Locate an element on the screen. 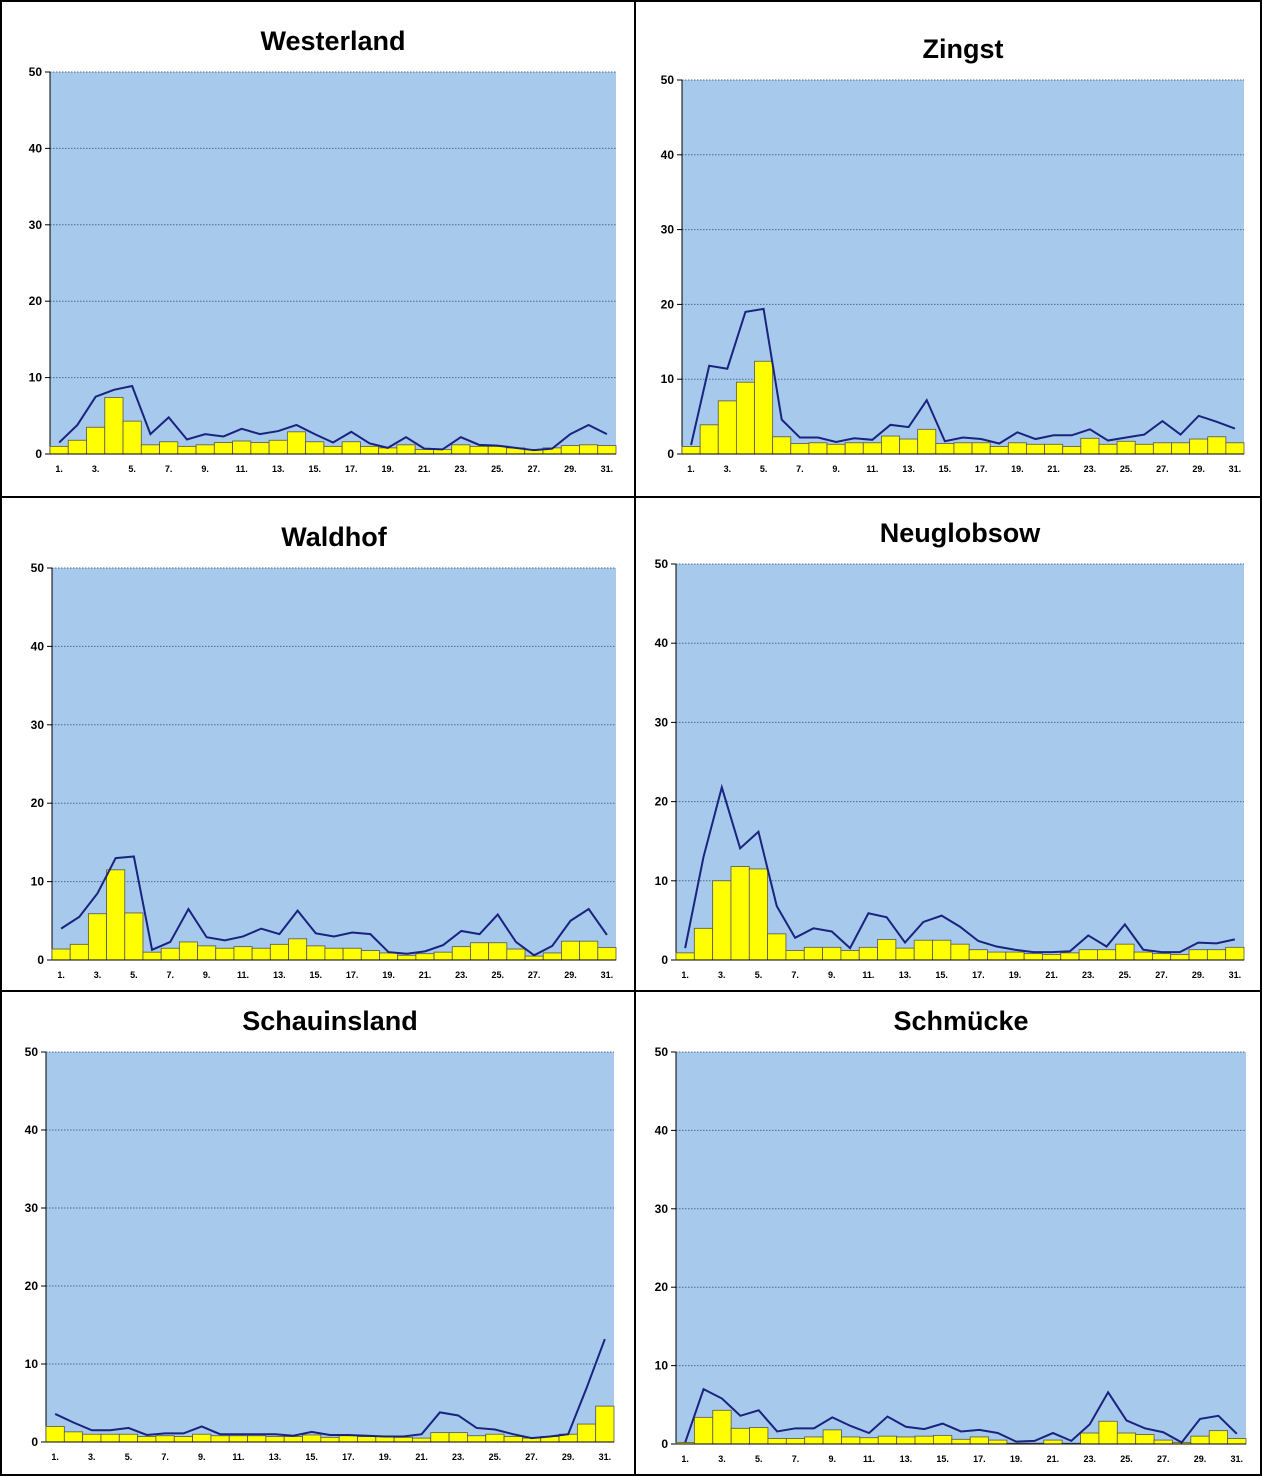 The height and width of the screenshot is (1476, 1262). x-tick-label: 3. is located at coordinates (722, 1459).